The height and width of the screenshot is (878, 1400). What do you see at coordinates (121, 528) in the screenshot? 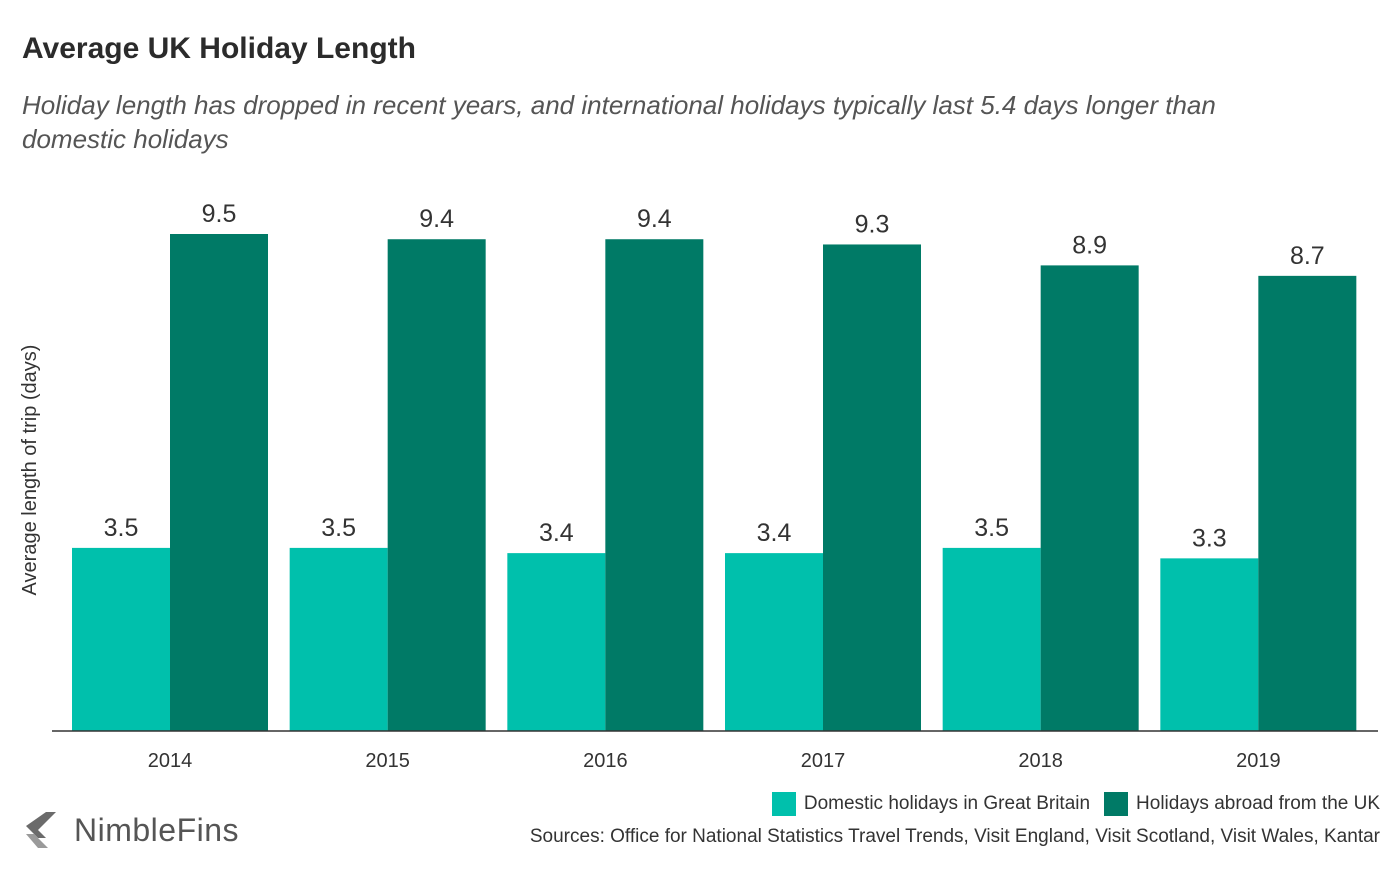
I see `data-label-domestic-2014: 3.5` at bounding box center [121, 528].